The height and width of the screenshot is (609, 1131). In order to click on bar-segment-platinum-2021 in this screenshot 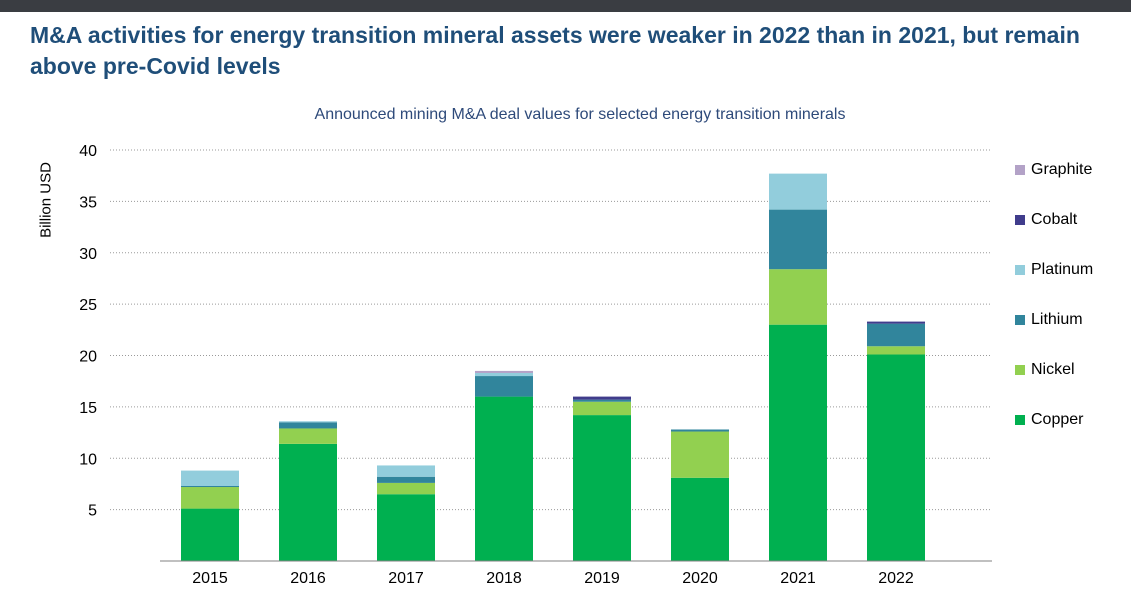, I will do `click(798, 191)`.